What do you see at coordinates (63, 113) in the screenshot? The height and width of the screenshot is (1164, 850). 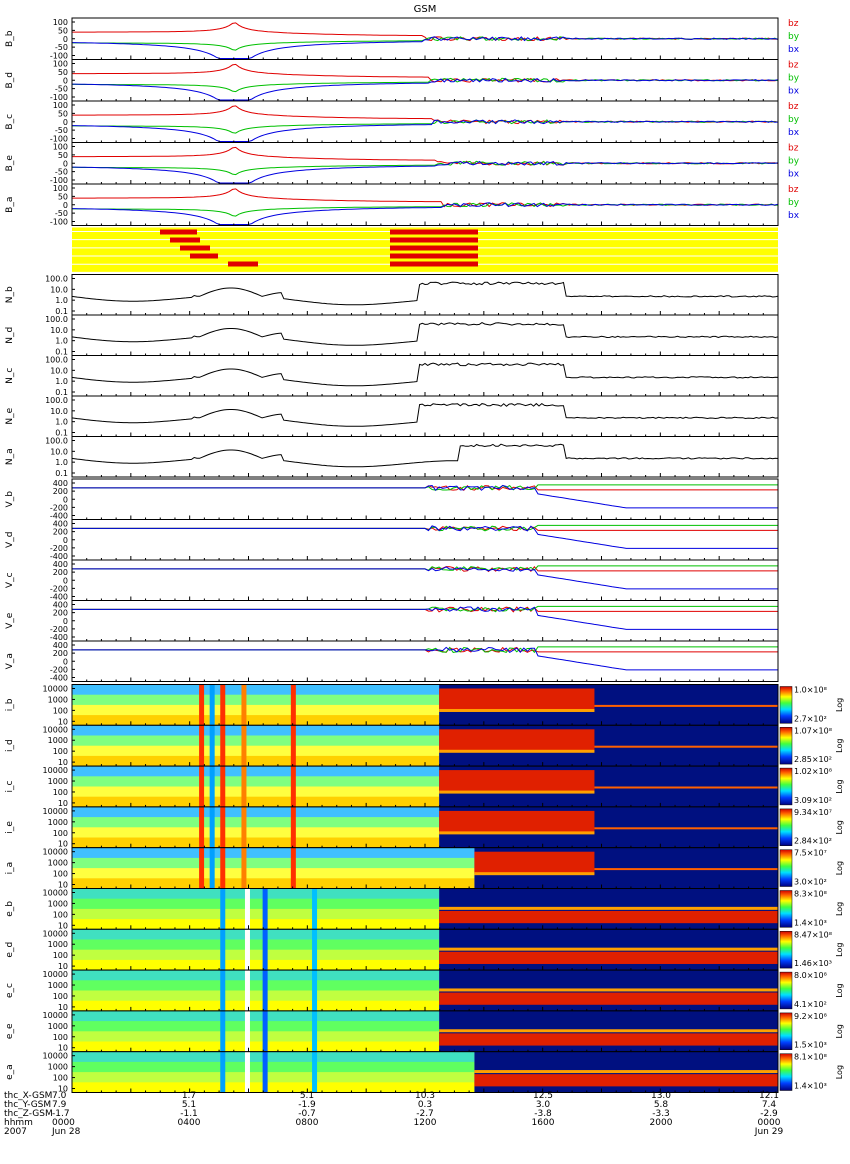 I see `b-tick-label: 50` at bounding box center [63, 113].